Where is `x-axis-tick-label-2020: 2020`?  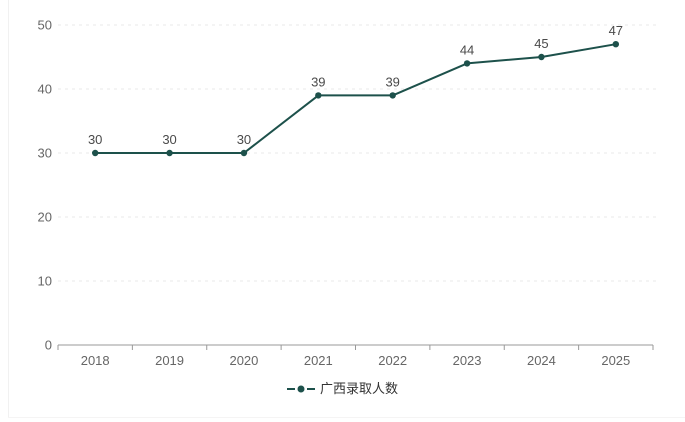 x-axis-tick-label-2020: 2020 is located at coordinates (243, 360).